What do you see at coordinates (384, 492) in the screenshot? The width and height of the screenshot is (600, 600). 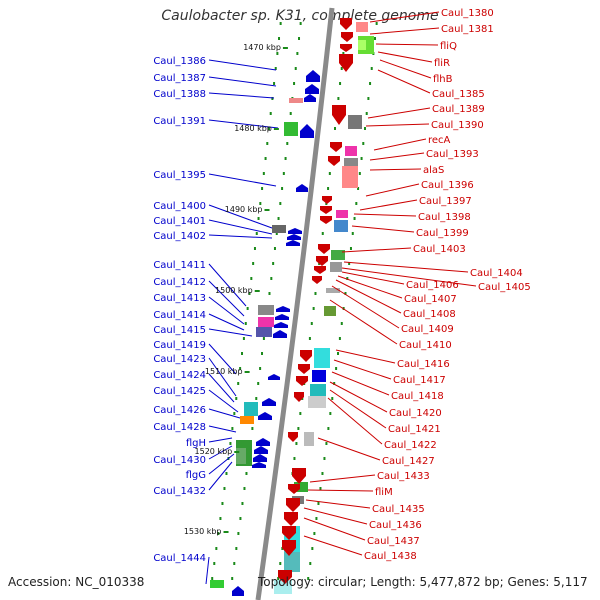 I see `gene-label-right: fliM` at bounding box center [384, 492].